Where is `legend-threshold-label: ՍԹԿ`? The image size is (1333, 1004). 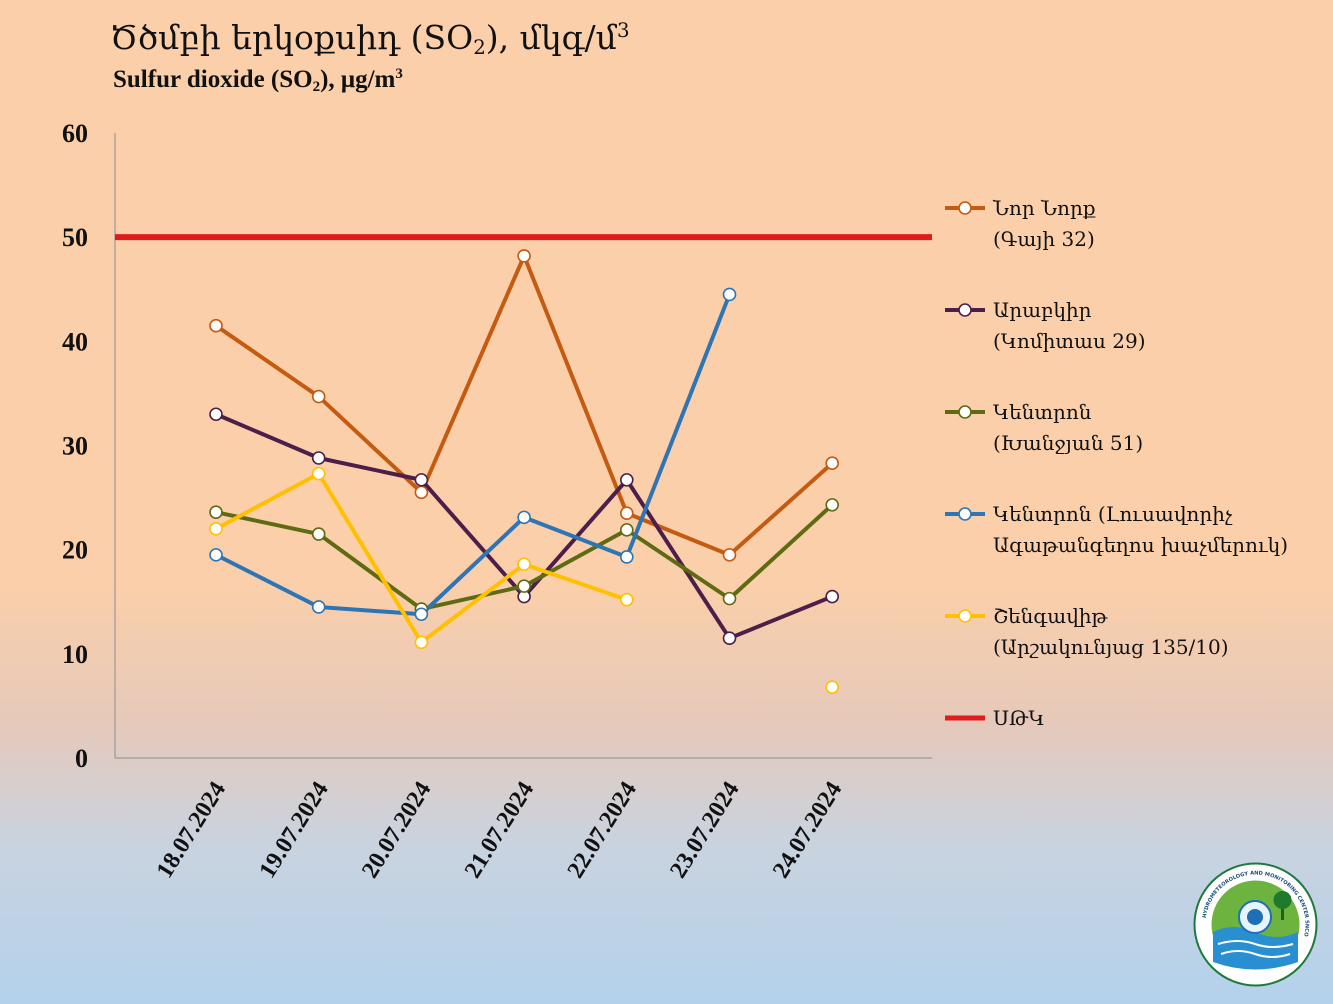 legend-threshold-label: ՍԹԿ is located at coordinates (1018, 718).